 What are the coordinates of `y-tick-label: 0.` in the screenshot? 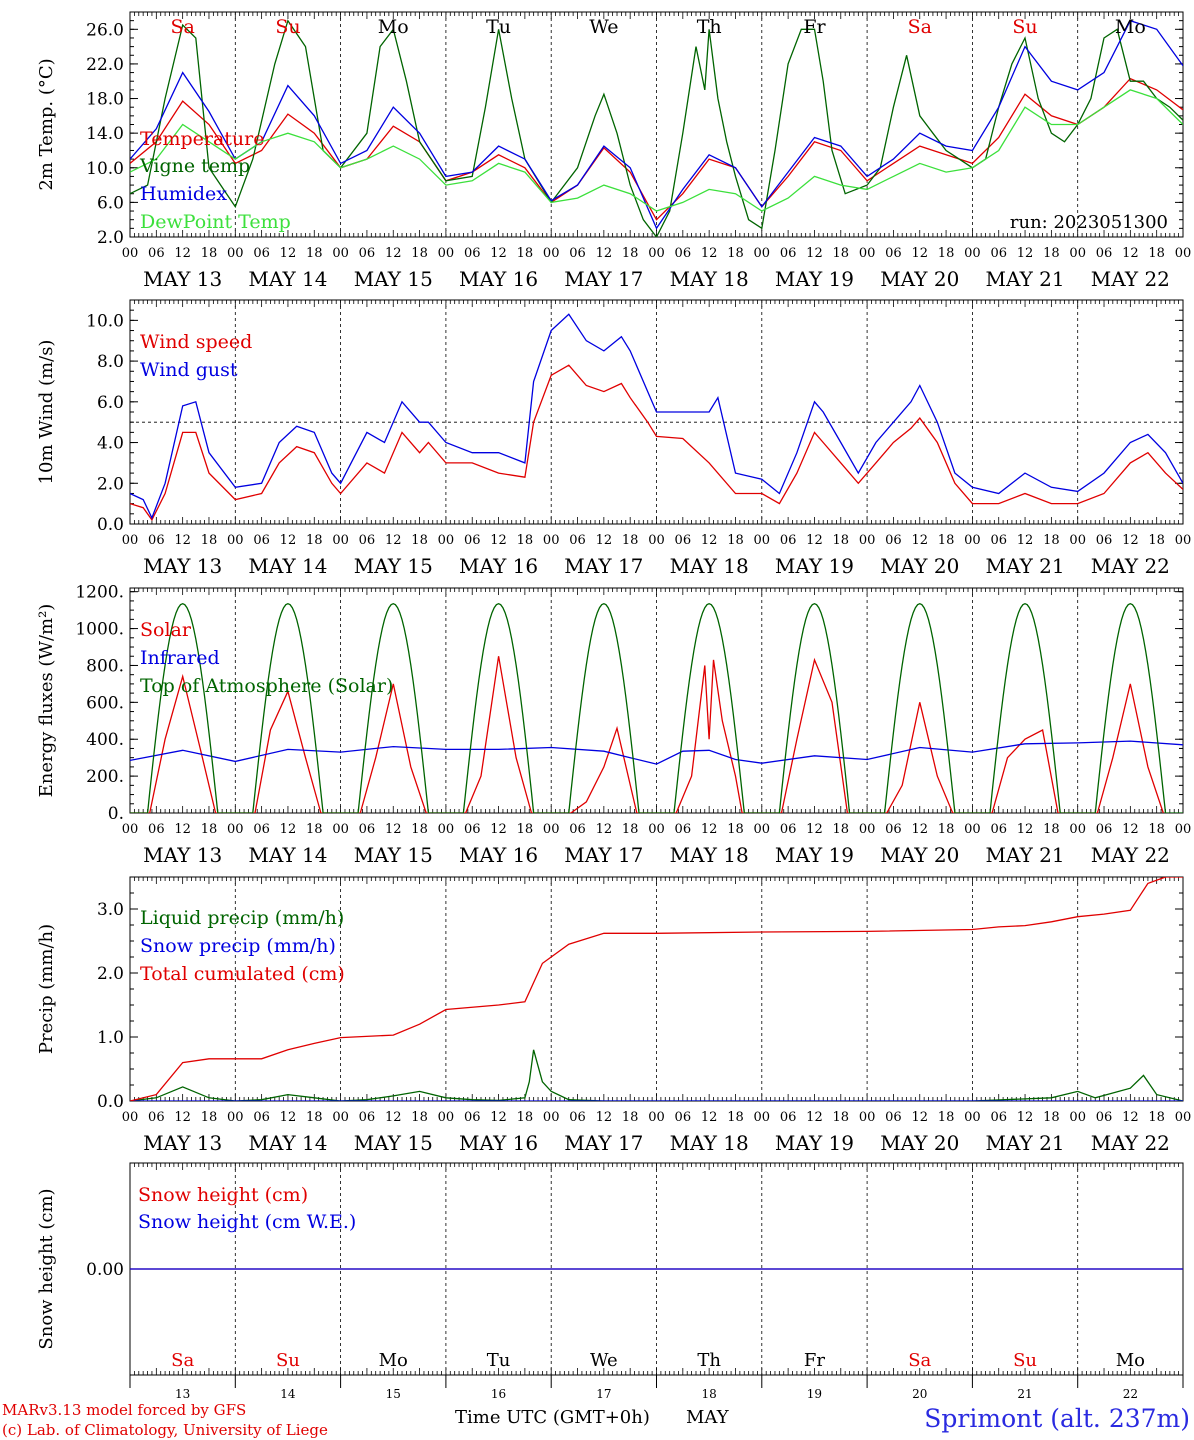 It's located at (116, 814).